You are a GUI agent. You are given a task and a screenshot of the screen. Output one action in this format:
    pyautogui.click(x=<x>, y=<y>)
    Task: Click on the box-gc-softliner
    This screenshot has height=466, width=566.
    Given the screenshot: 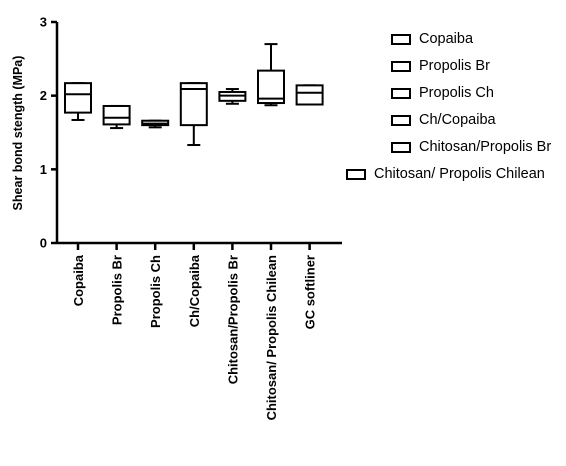 What is the action you would take?
    pyautogui.click(x=309, y=95)
    